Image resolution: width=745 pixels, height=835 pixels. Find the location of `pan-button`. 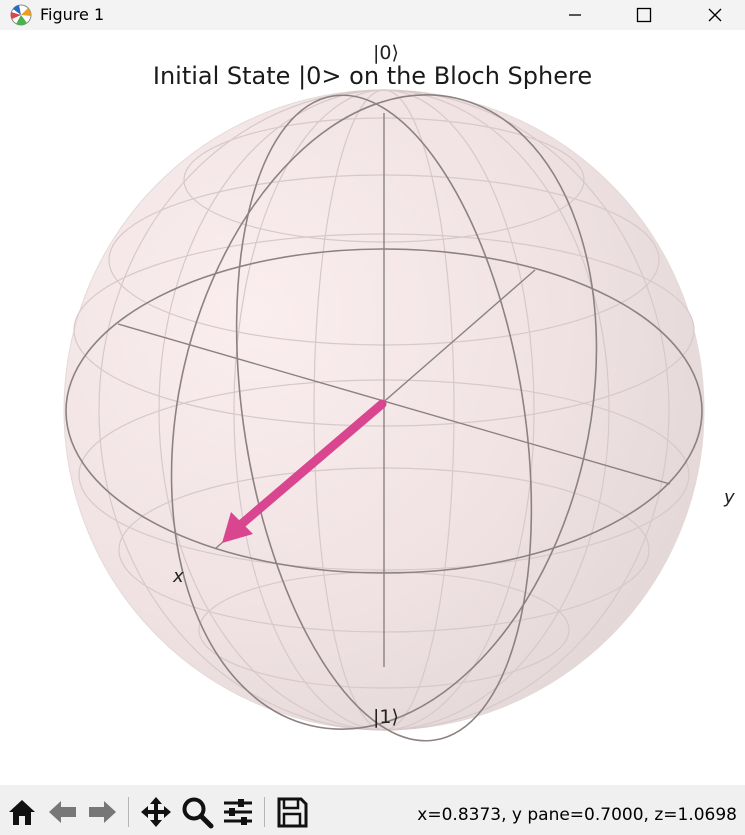

pan-button is located at coordinates (156, 812).